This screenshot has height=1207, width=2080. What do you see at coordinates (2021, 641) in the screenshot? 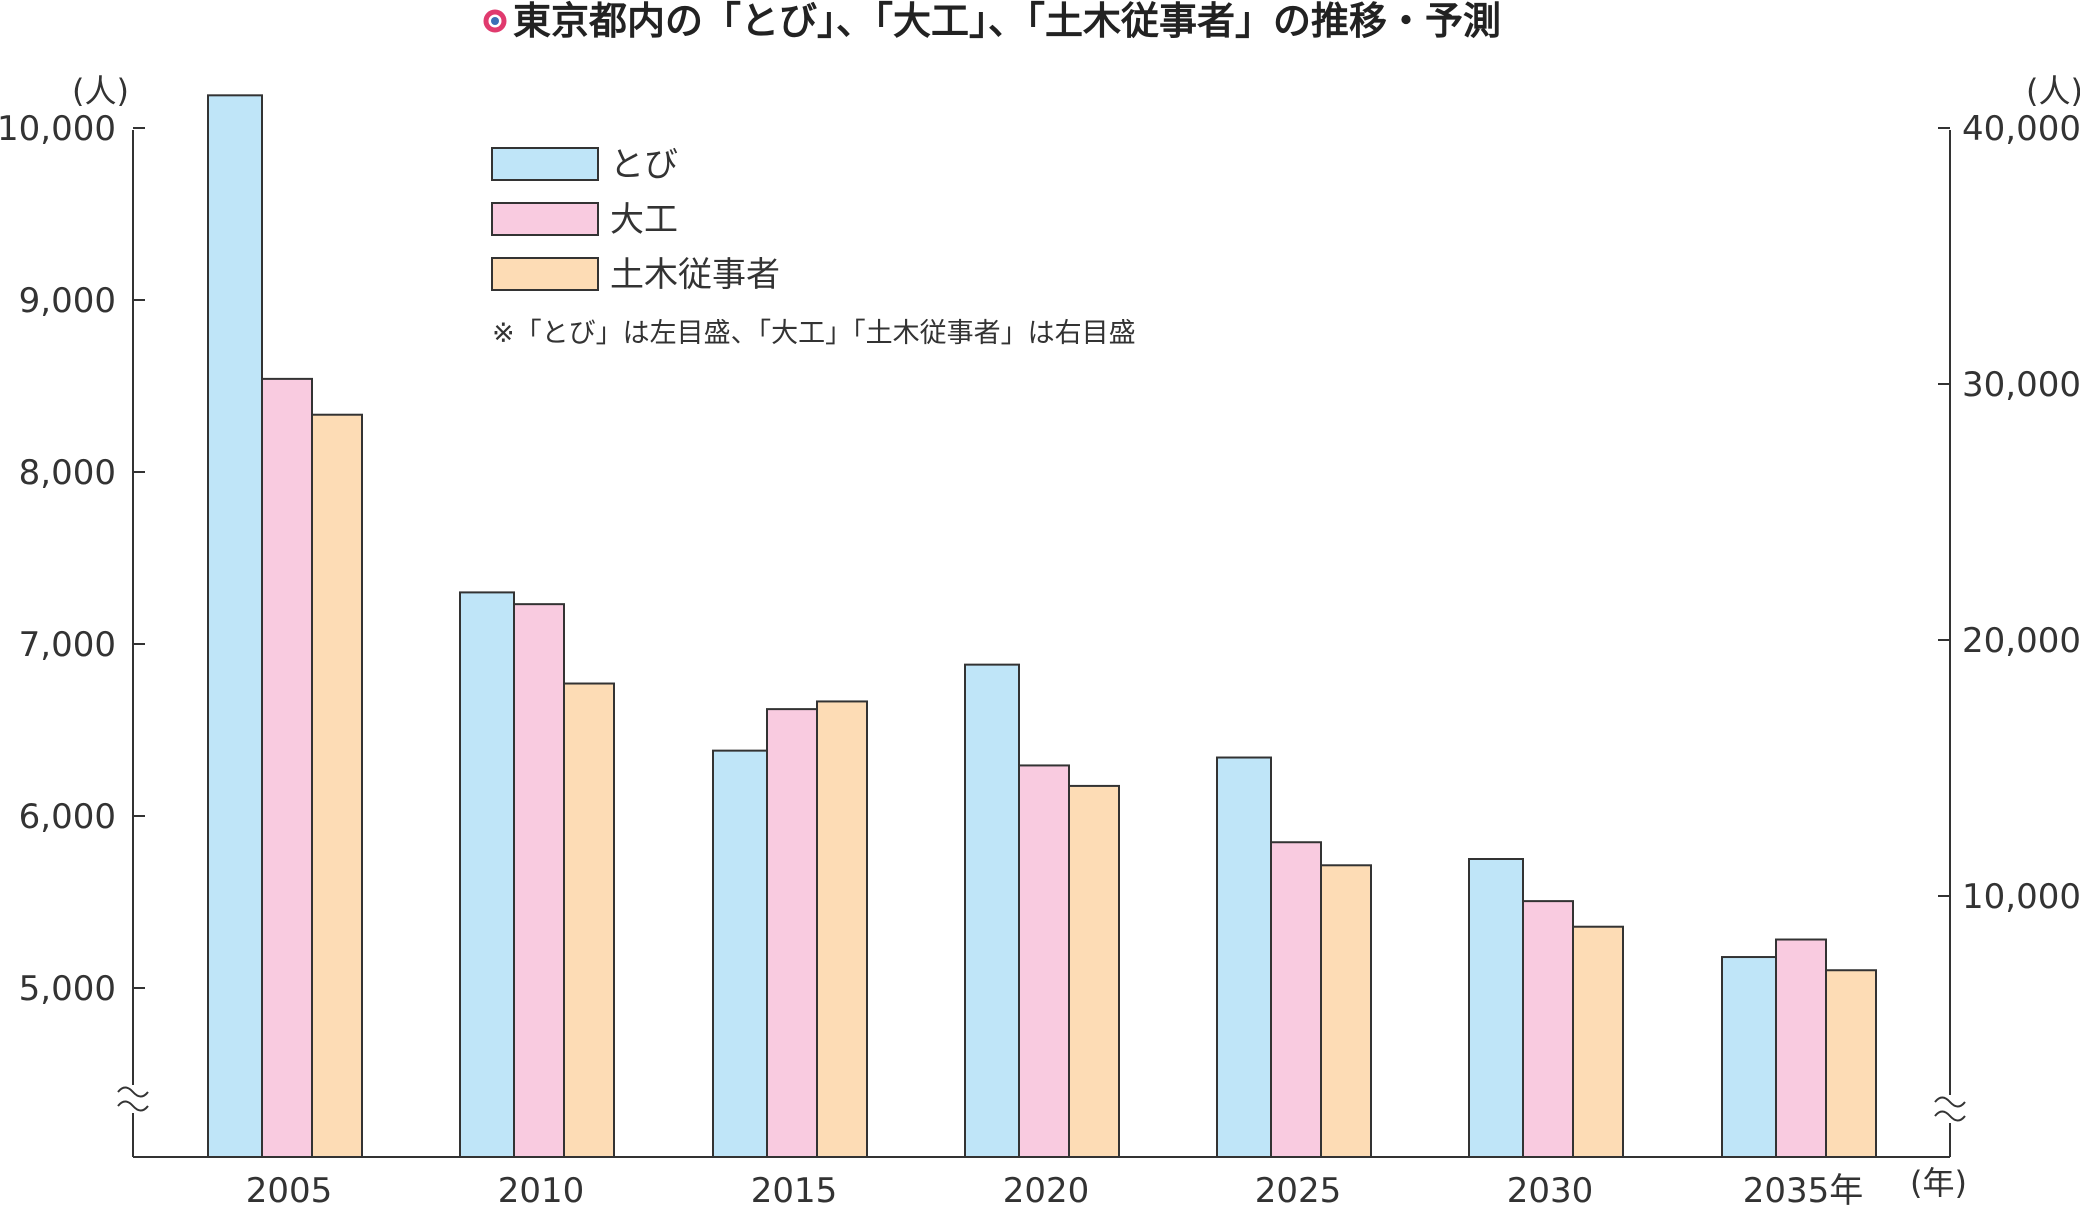
I see `right-tick-label: 20,000` at bounding box center [2021, 641].